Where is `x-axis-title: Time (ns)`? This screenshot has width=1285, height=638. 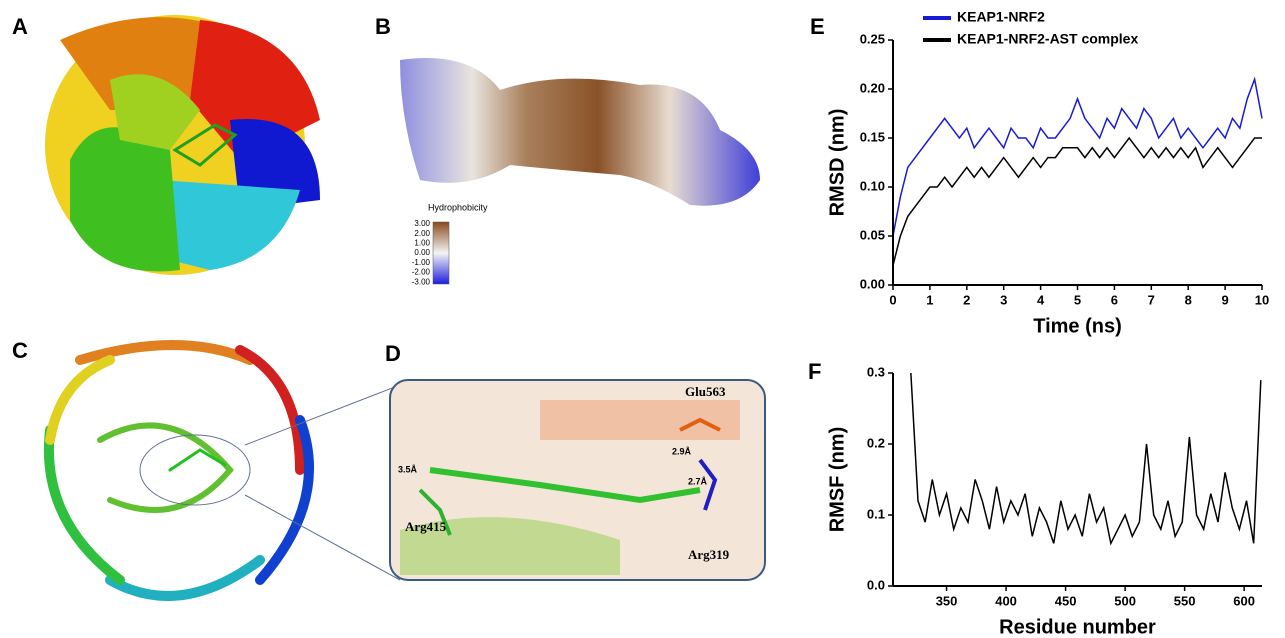
x-axis-title: Time (ns) is located at coordinates (1077, 326).